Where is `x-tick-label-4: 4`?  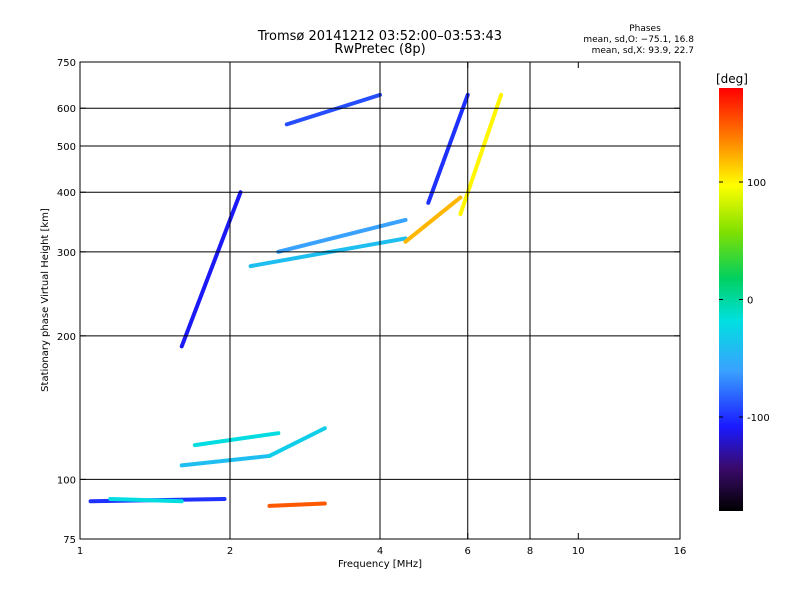 x-tick-label-4: 4 is located at coordinates (380, 551).